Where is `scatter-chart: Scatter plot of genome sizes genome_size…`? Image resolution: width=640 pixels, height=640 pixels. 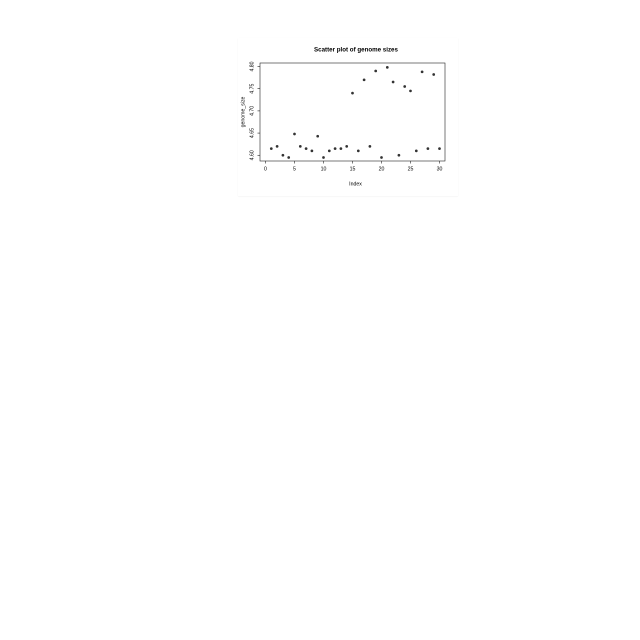 scatter-chart: Scatter plot of genome sizes genome_size… is located at coordinates (343, 117).